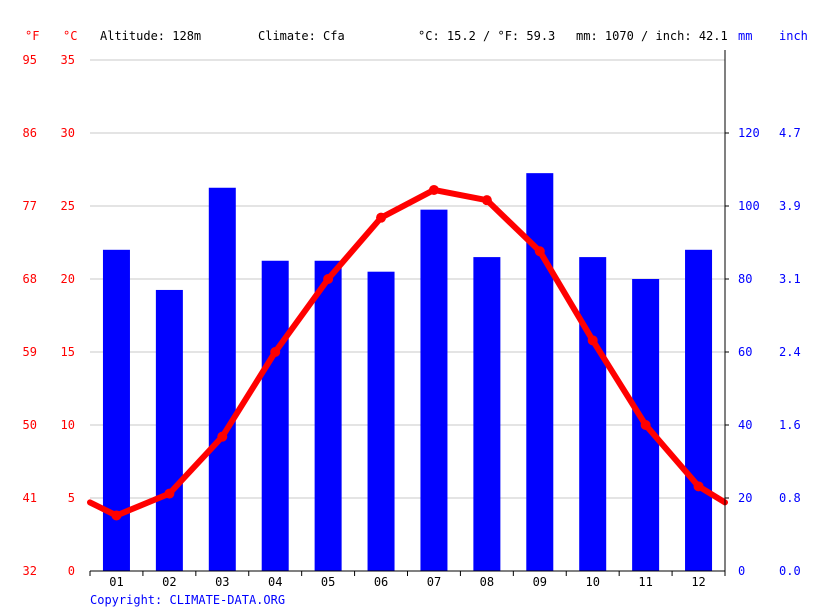 This screenshot has width=815, height=611. I want to click on tick-label-celsius: 5, so click(71, 498).